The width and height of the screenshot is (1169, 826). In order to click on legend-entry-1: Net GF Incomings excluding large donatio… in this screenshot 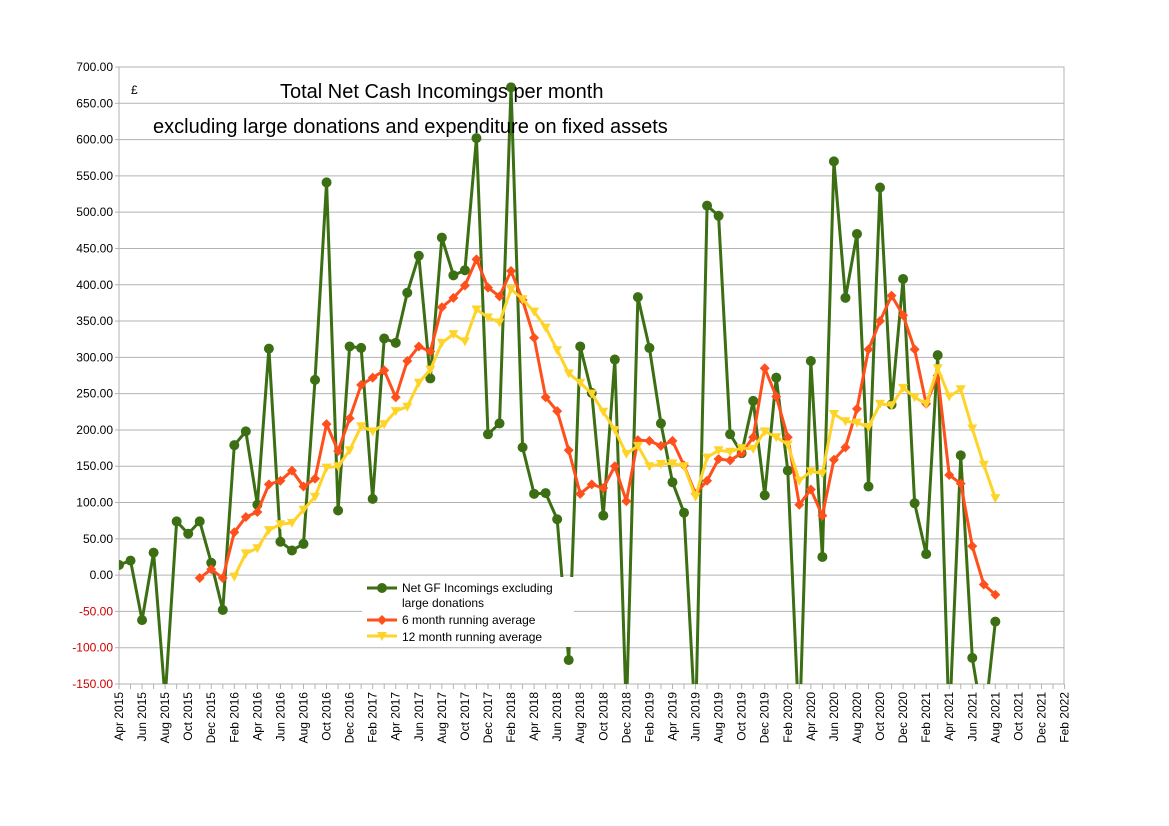, I will do `click(461, 595)`.